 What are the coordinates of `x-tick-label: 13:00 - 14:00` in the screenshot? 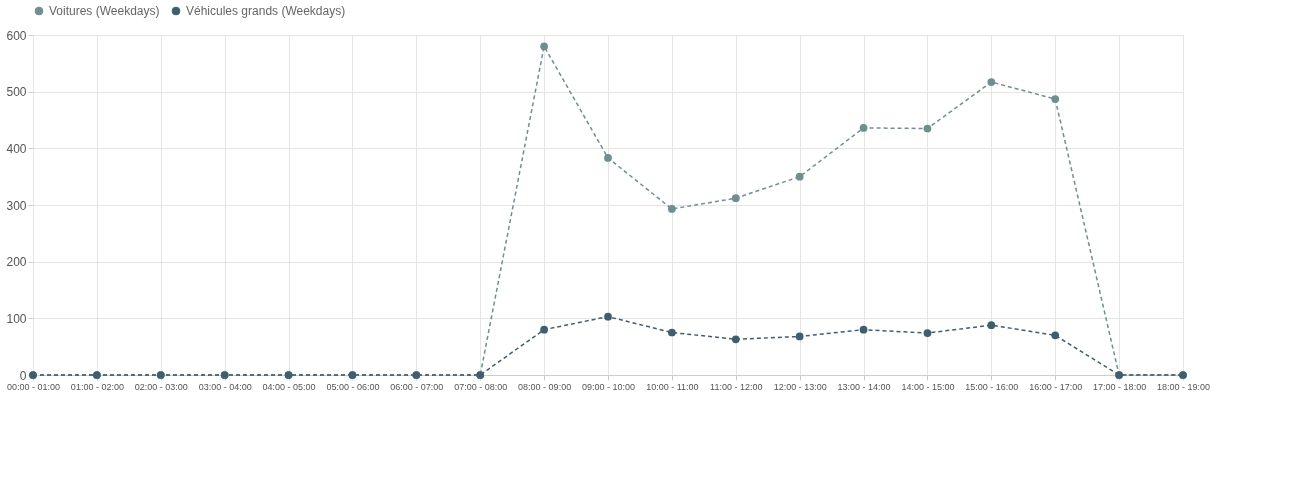 It's located at (864, 386).